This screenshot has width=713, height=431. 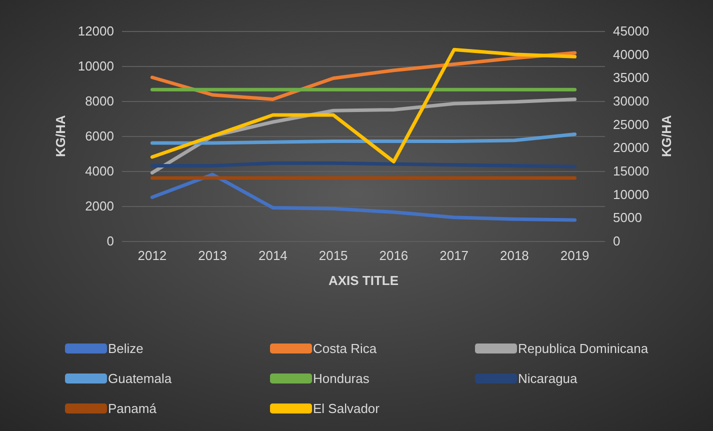 I want to click on x-axis-title: AXIS TITLE, so click(x=363, y=280).